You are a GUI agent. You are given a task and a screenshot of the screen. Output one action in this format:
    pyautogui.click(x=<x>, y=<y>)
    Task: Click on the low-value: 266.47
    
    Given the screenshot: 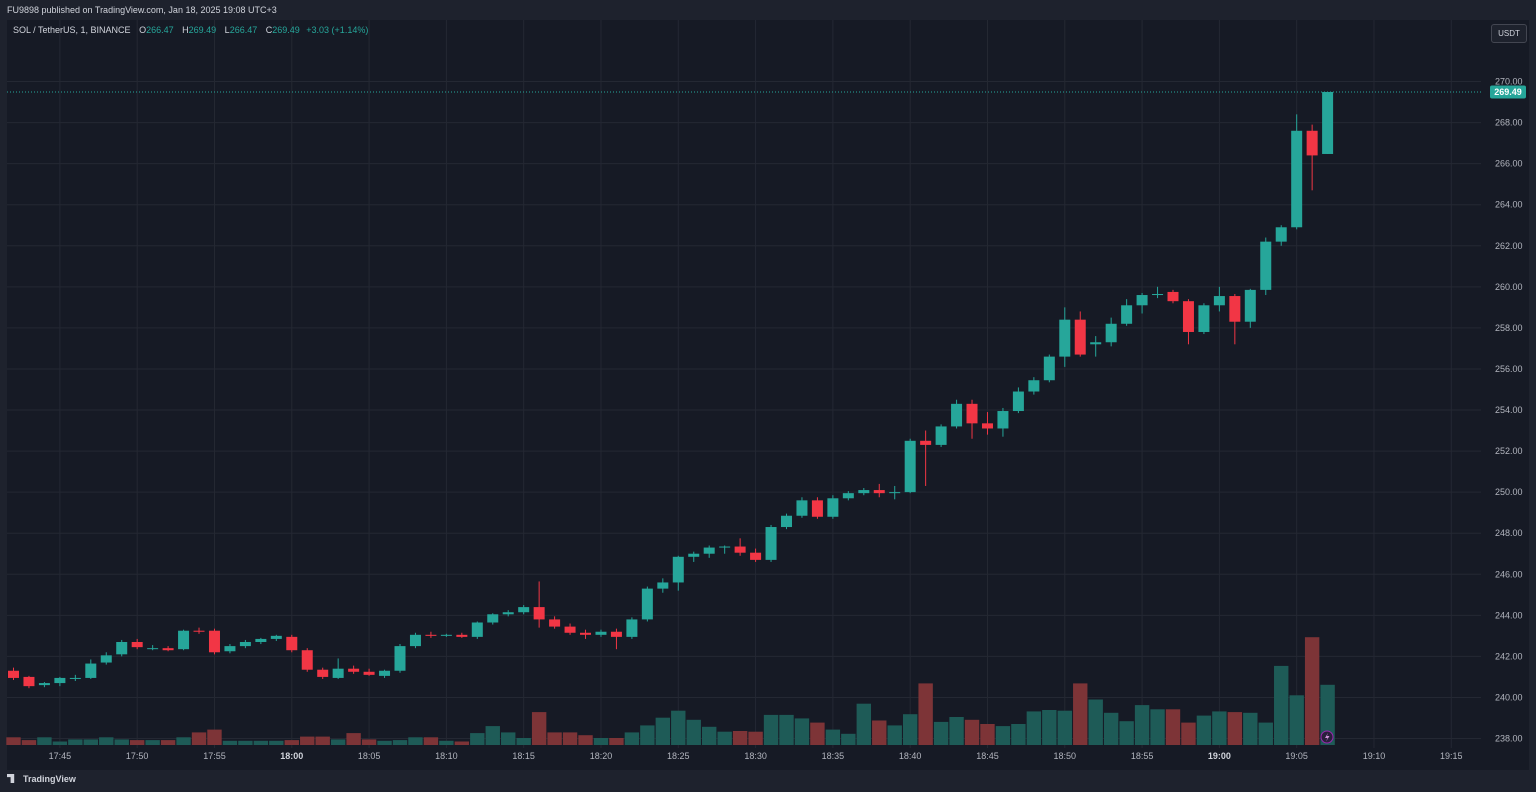 What is the action you would take?
    pyautogui.click(x=243, y=30)
    